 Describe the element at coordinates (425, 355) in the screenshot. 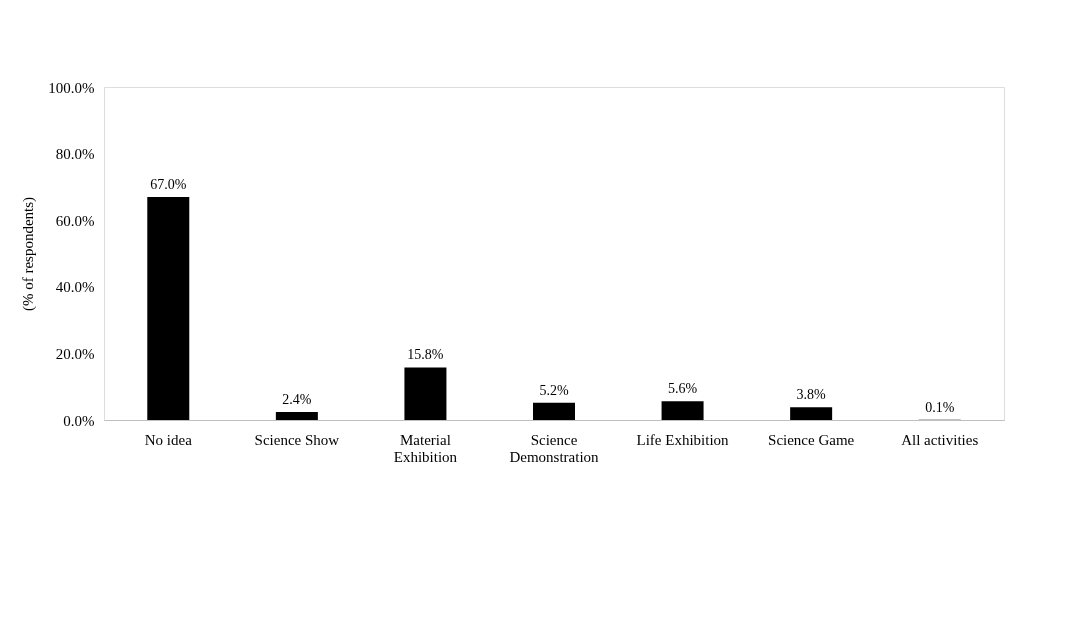

I see `data-label: 15.8%` at that location.